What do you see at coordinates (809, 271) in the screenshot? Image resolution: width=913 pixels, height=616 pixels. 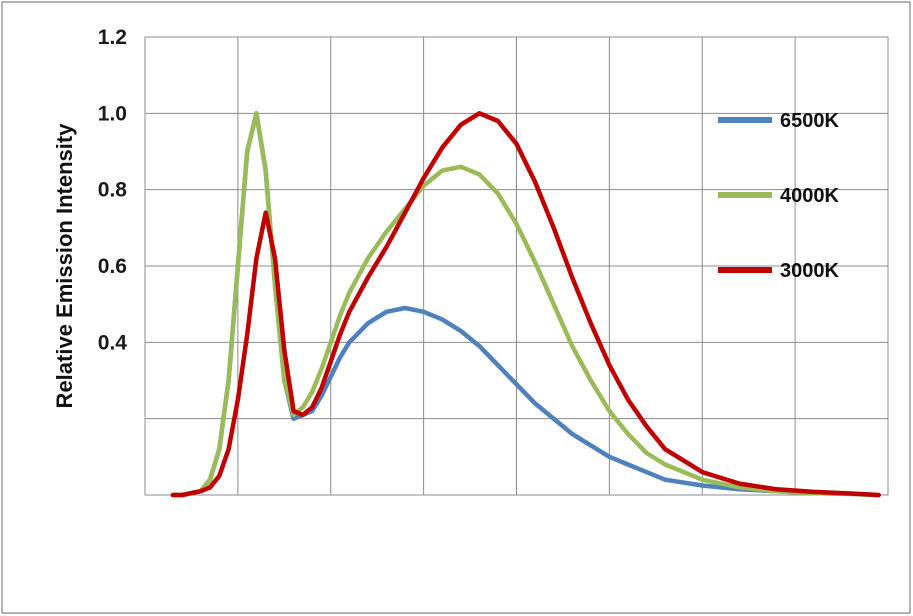 I see `legend-label-3000k: 3000K` at bounding box center [809, 271].